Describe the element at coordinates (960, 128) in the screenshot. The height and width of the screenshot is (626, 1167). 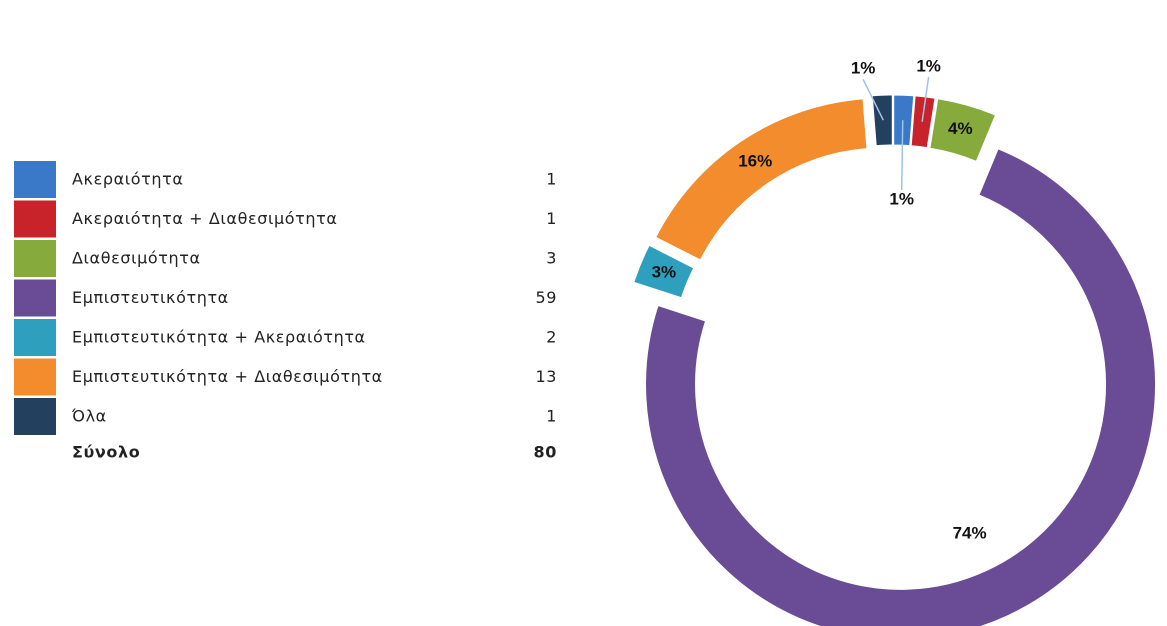
I see `slice-label: 4%` at that location.